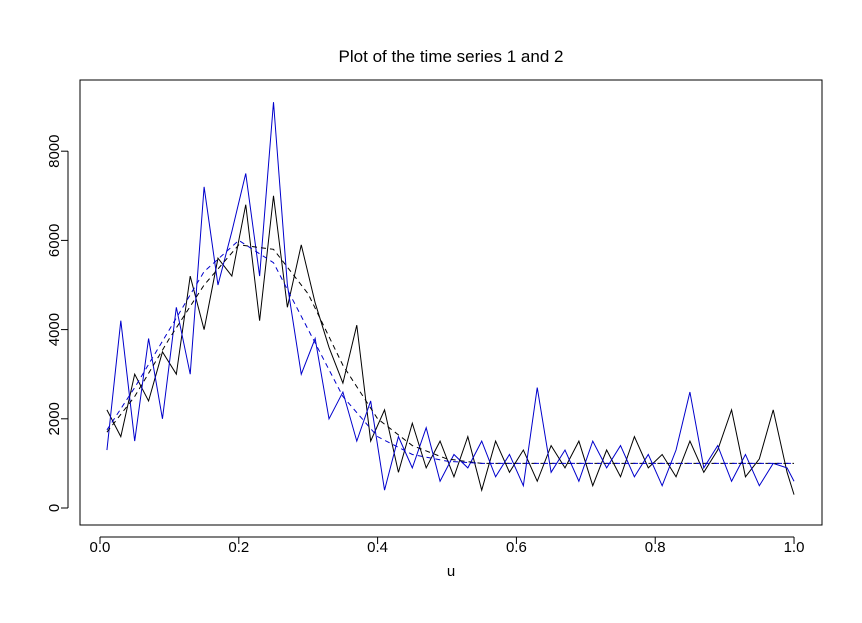  Describe the element at coordinates (54, 329) in the screenshot. I see `y-tick-label: 4000` at that location.